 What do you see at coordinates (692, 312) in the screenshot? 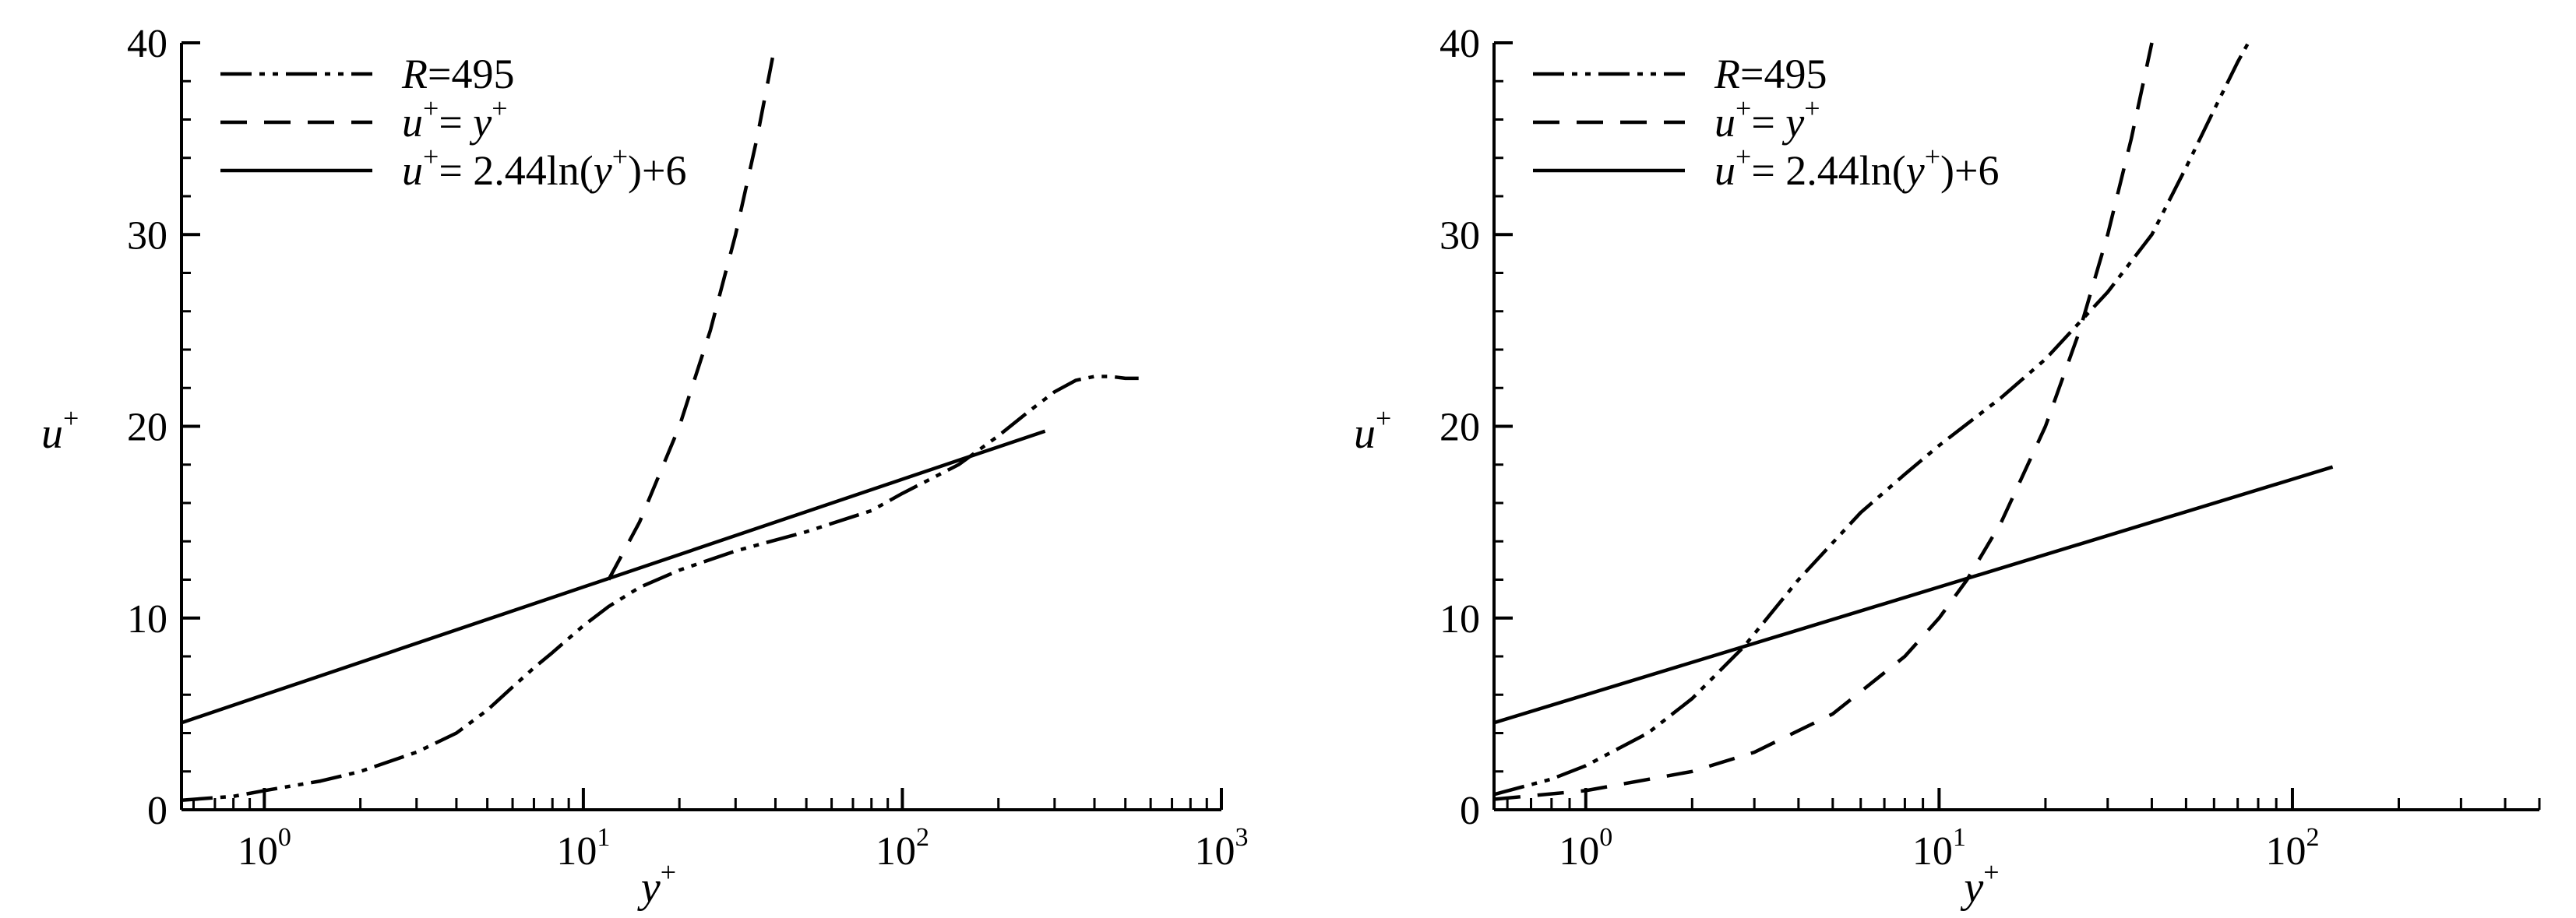
I see `series-line-dashed` at bounding box center [692, 312].